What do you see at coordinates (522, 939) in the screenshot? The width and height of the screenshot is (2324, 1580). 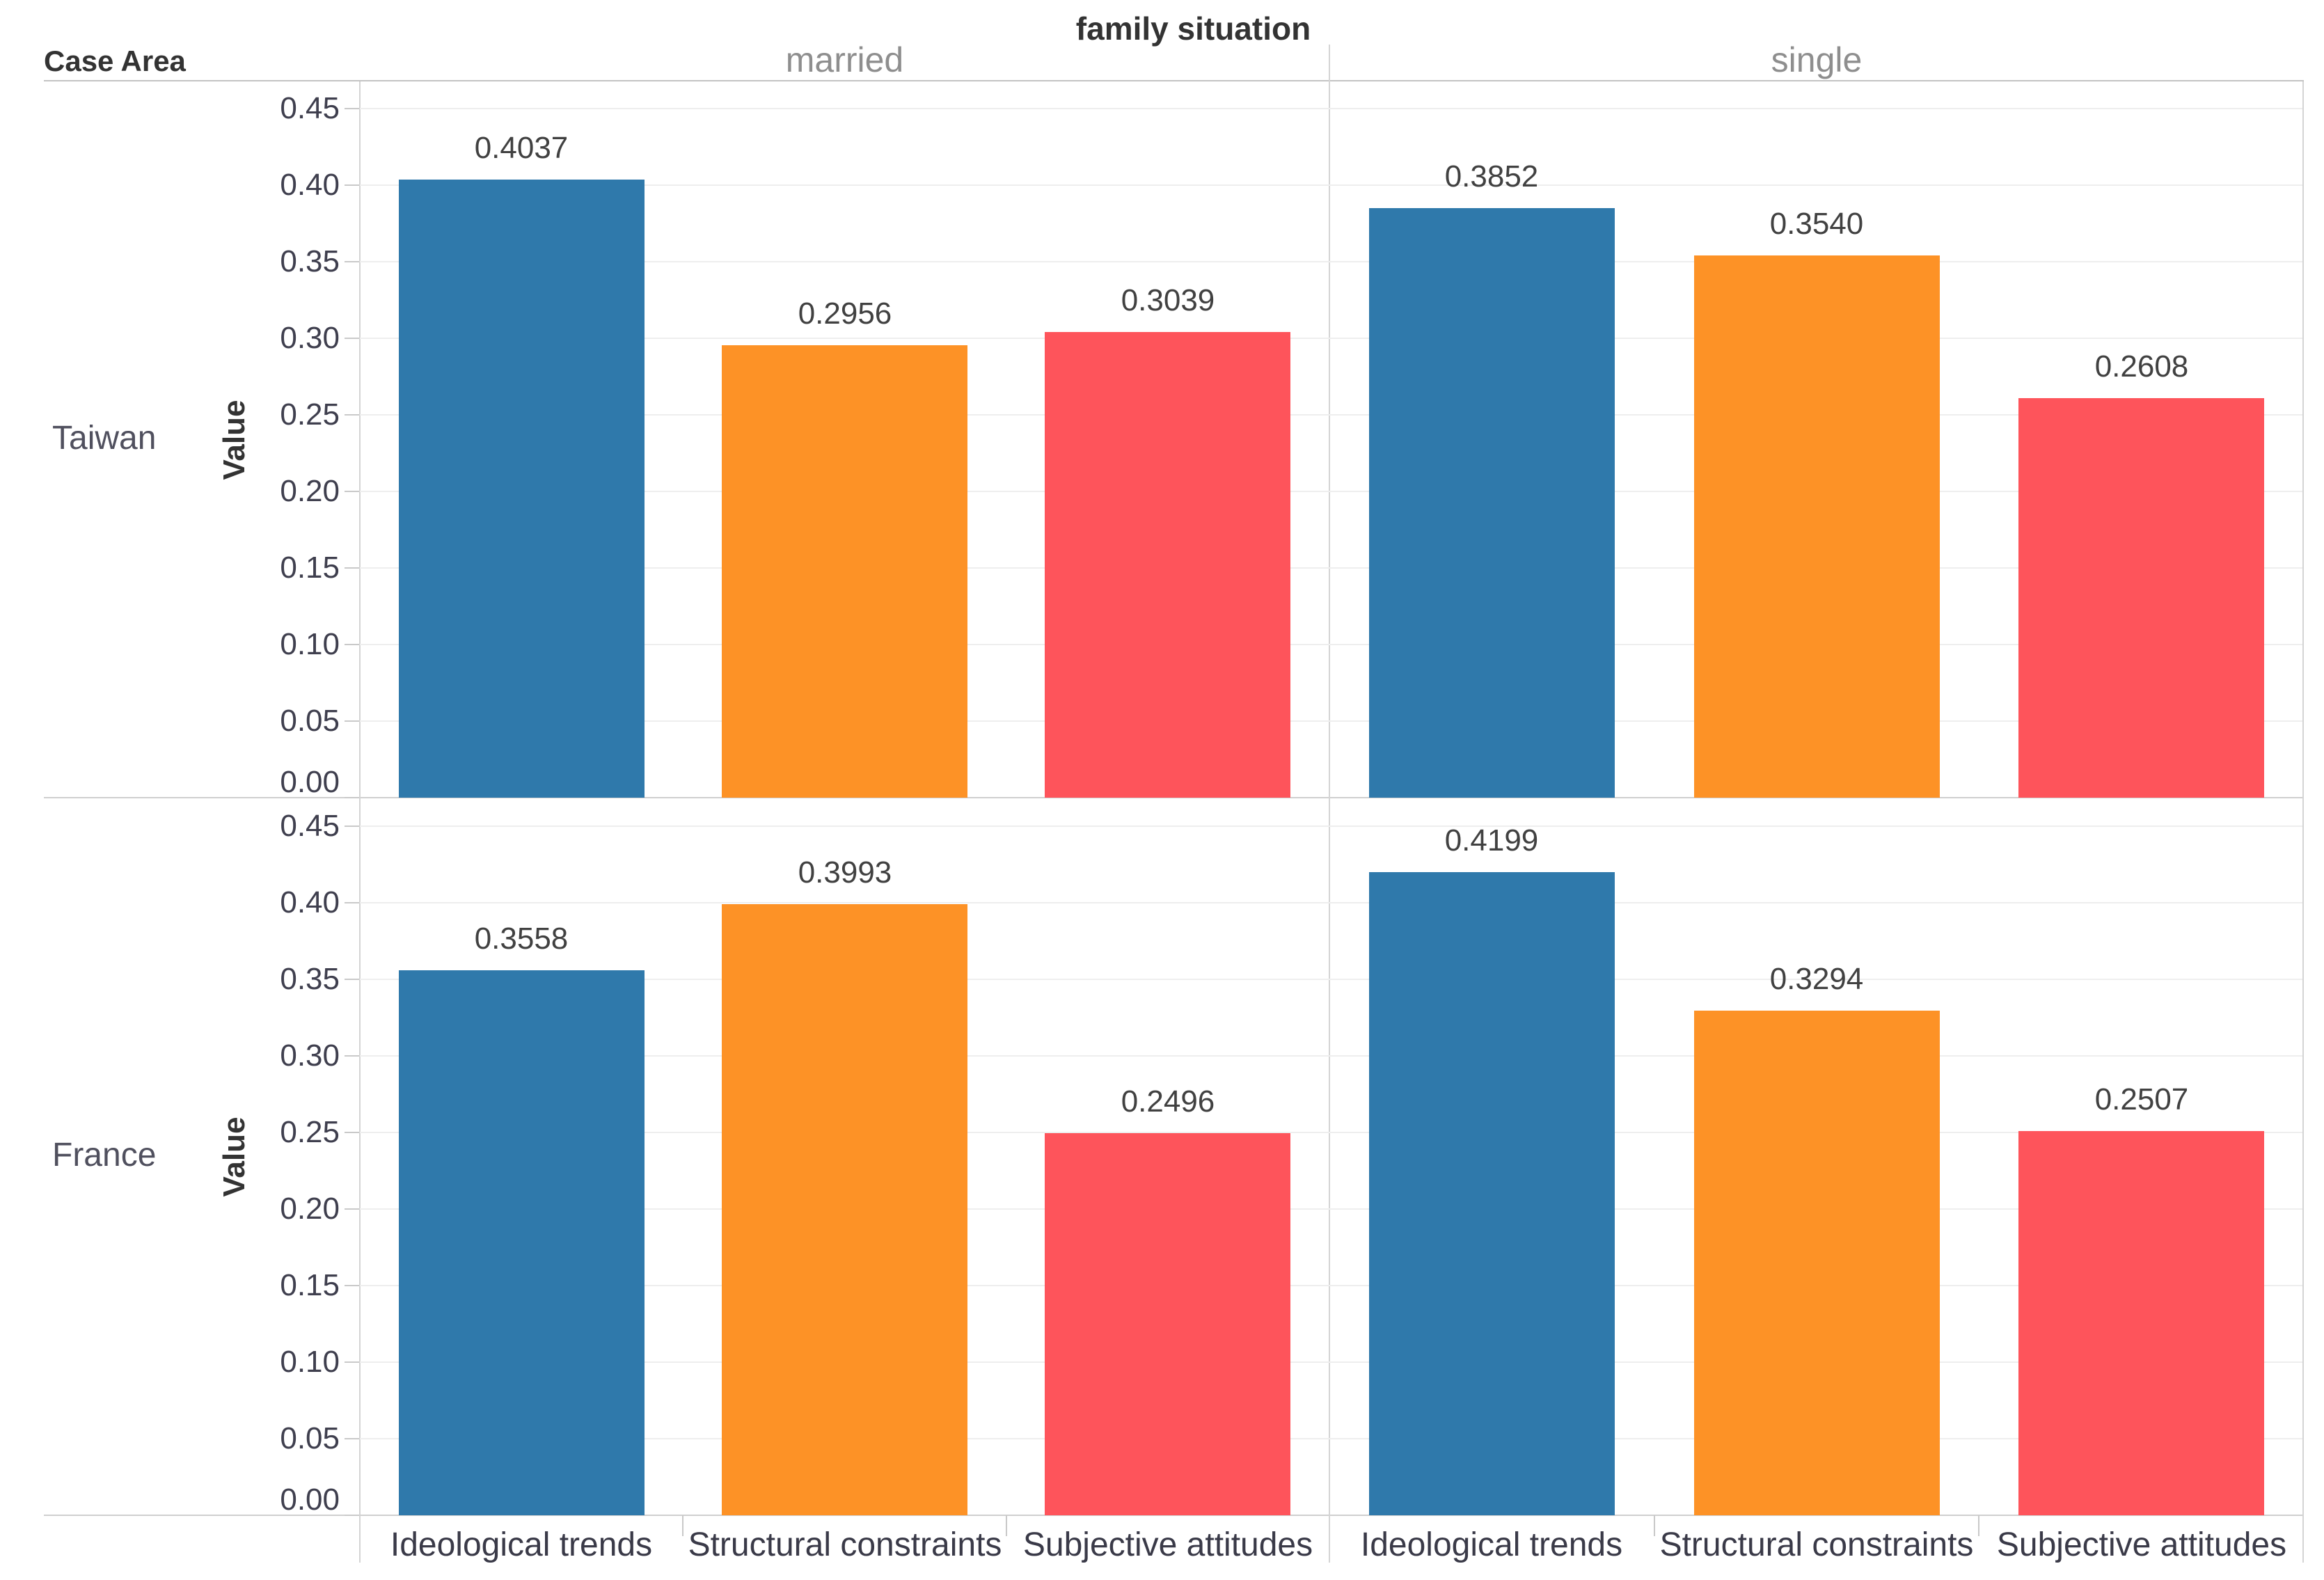 I see `bar-value-label: 0.3558` at bounding box center [522, 939].